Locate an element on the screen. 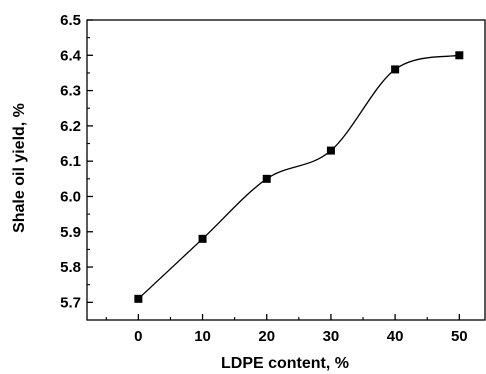 This screenshot has height=374, width=486. y-tick-label: 5.8 is located at coordinates (70, 267).